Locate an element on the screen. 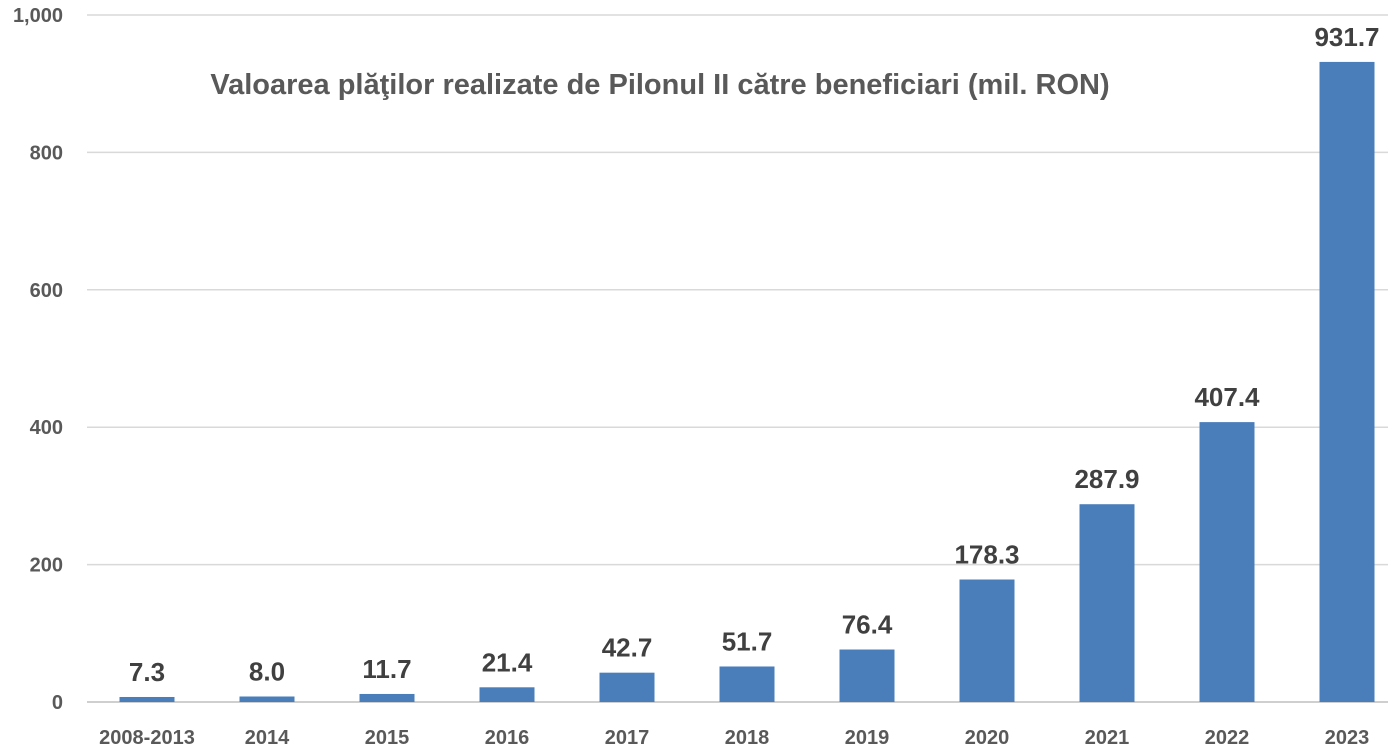 This screenshot has width=1398, height=750. x-tick-label: 2014 is located at coordinates (267, 738).